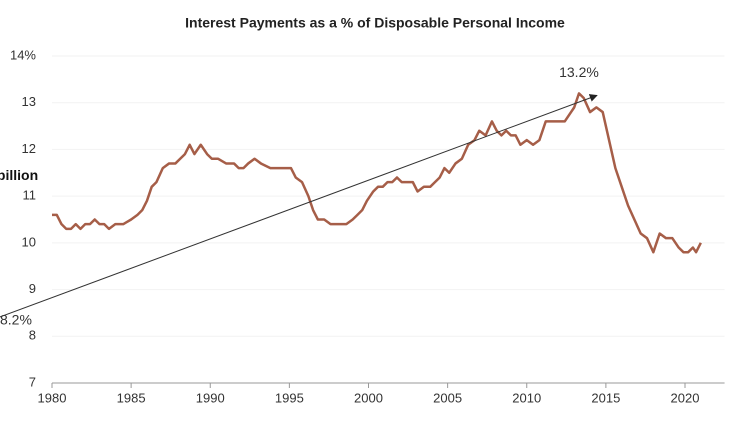 This screenshot has height=427, width=750. Describe the element at coordinates (19, 175) in the screenshot. I see `arrow-label: $921 billion` at that location.